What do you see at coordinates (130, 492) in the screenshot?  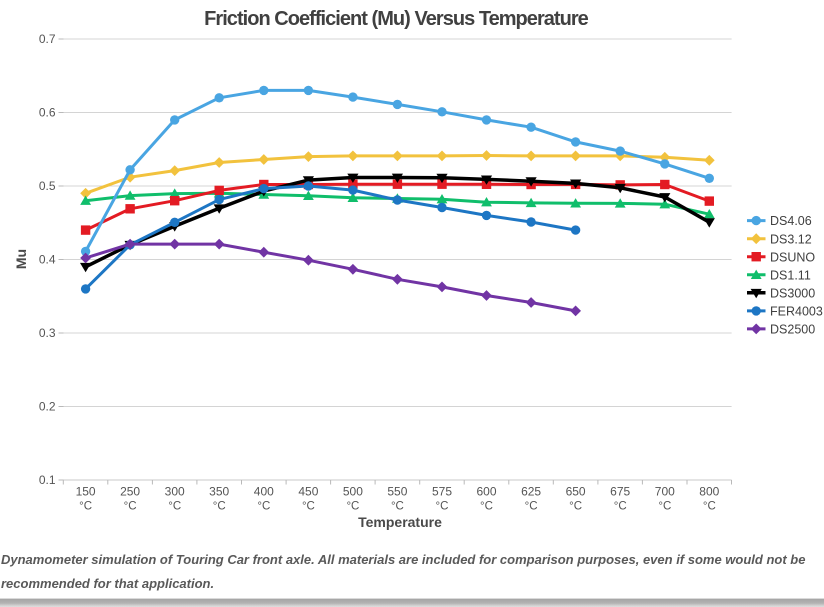 I see `svg-text: 250` at bounding box center [130, 492].